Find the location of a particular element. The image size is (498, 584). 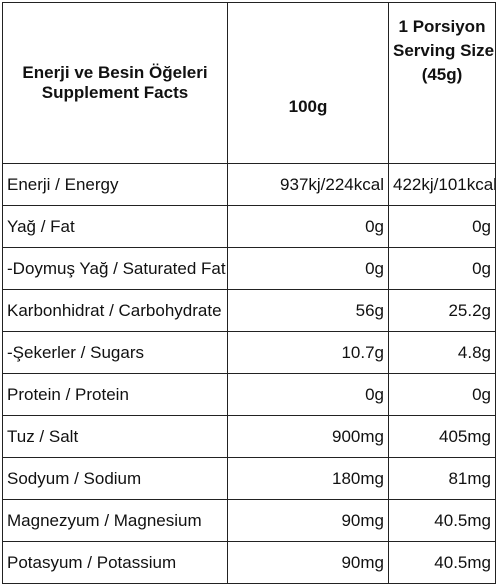

nutrient-name: Yağ / Fat is located at coordinates (115, 226).